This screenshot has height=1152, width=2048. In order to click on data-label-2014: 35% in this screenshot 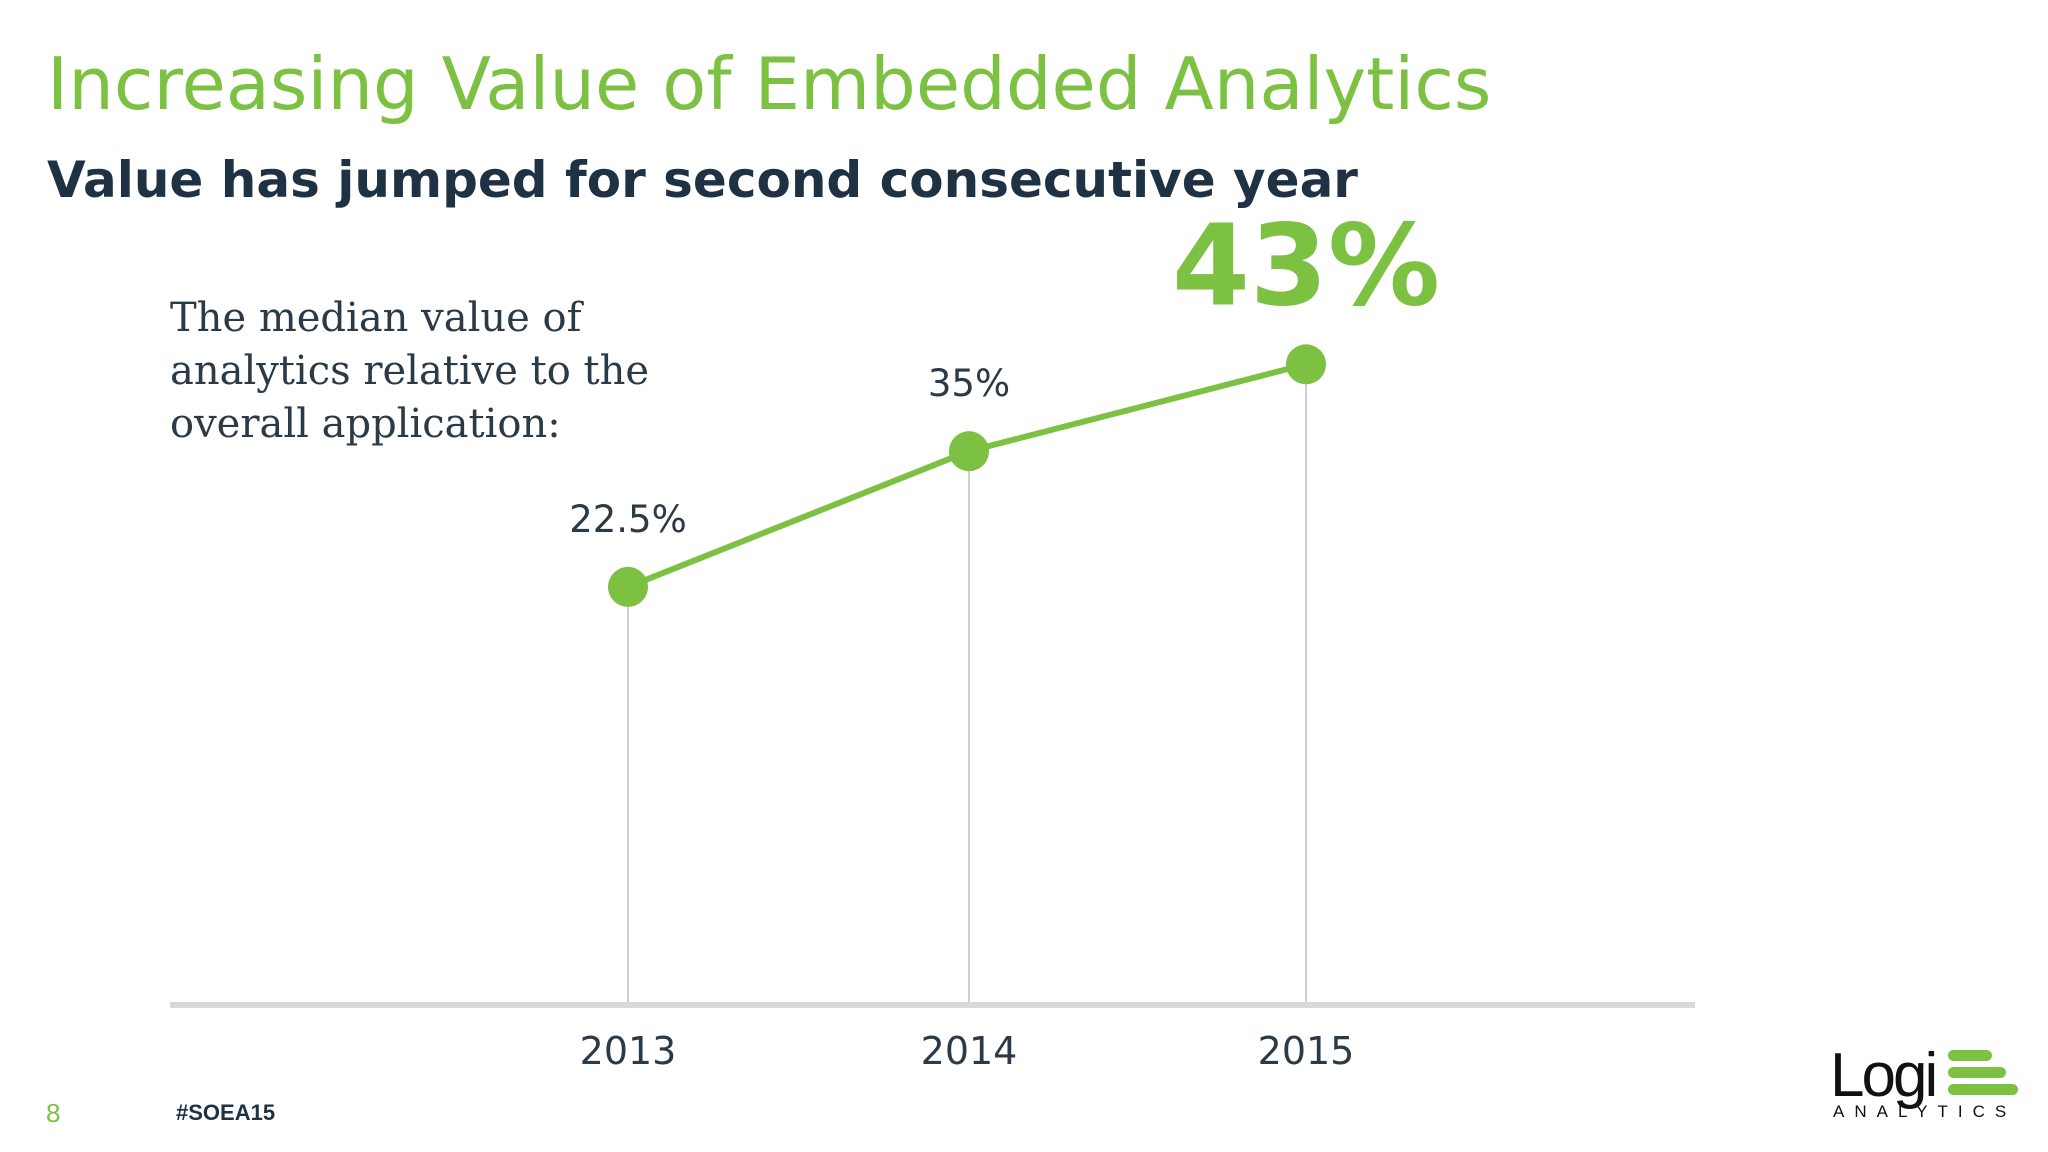, I will do `click(969, 383)`.